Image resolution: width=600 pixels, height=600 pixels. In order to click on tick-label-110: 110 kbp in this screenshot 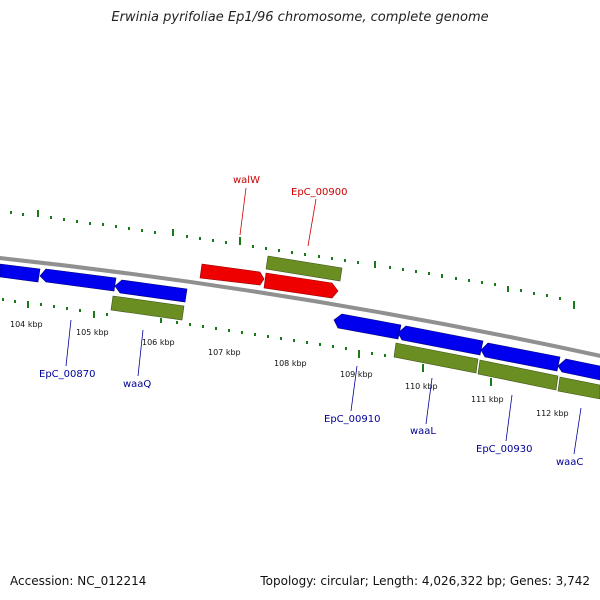, I will do `click(421, 386)`.